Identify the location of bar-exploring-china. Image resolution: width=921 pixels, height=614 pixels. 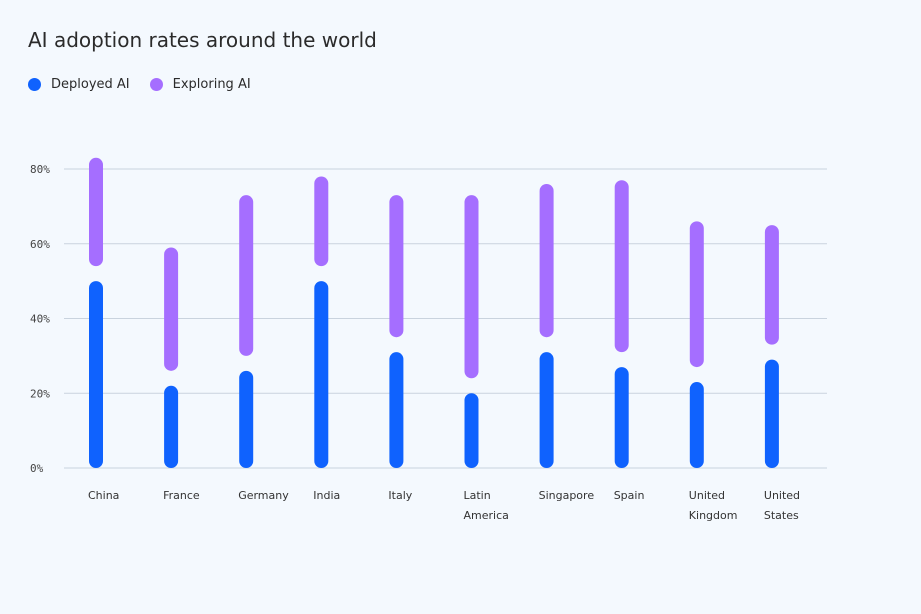
(96, 212).